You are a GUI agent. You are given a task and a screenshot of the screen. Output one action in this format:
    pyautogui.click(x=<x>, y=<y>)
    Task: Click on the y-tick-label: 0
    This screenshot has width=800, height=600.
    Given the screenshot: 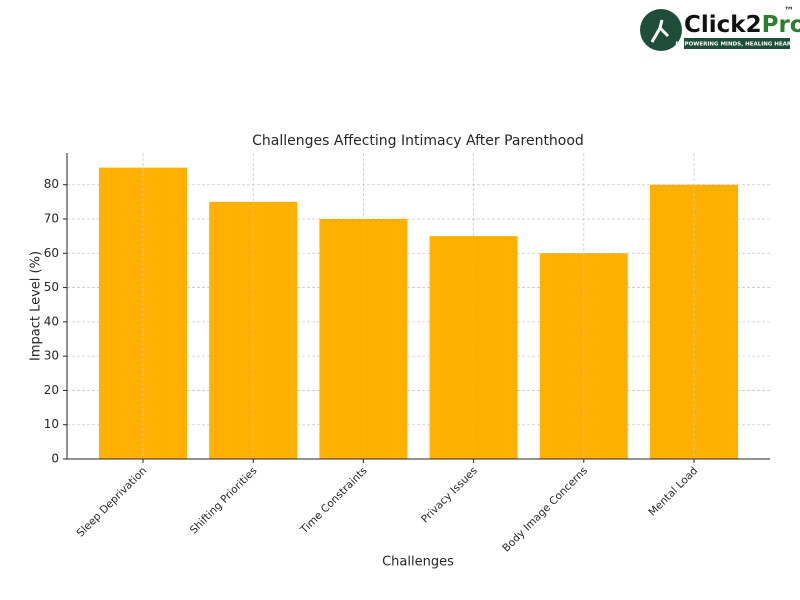 What is the action you would take?
    pyautogui.click(x=55, y=459)
    